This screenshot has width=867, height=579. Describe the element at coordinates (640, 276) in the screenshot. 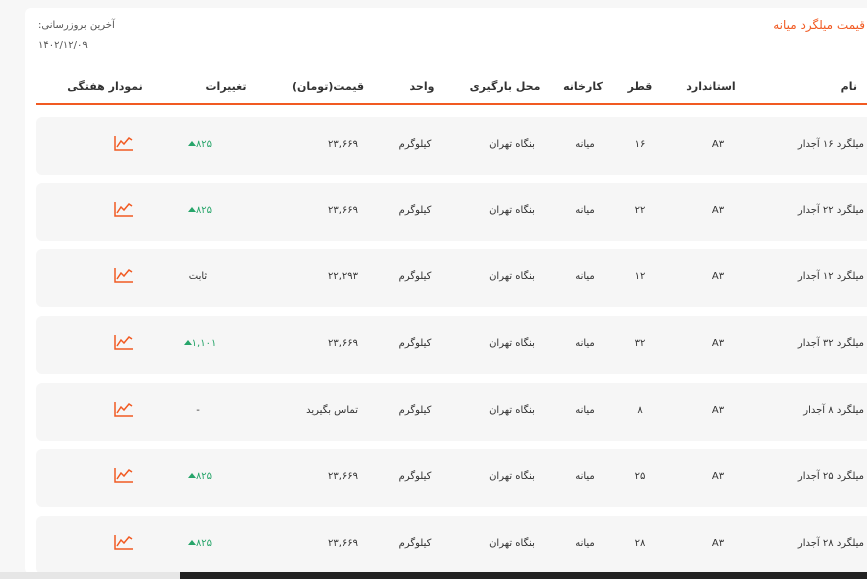

I see `diameter-cell: ۱۲` at that location.